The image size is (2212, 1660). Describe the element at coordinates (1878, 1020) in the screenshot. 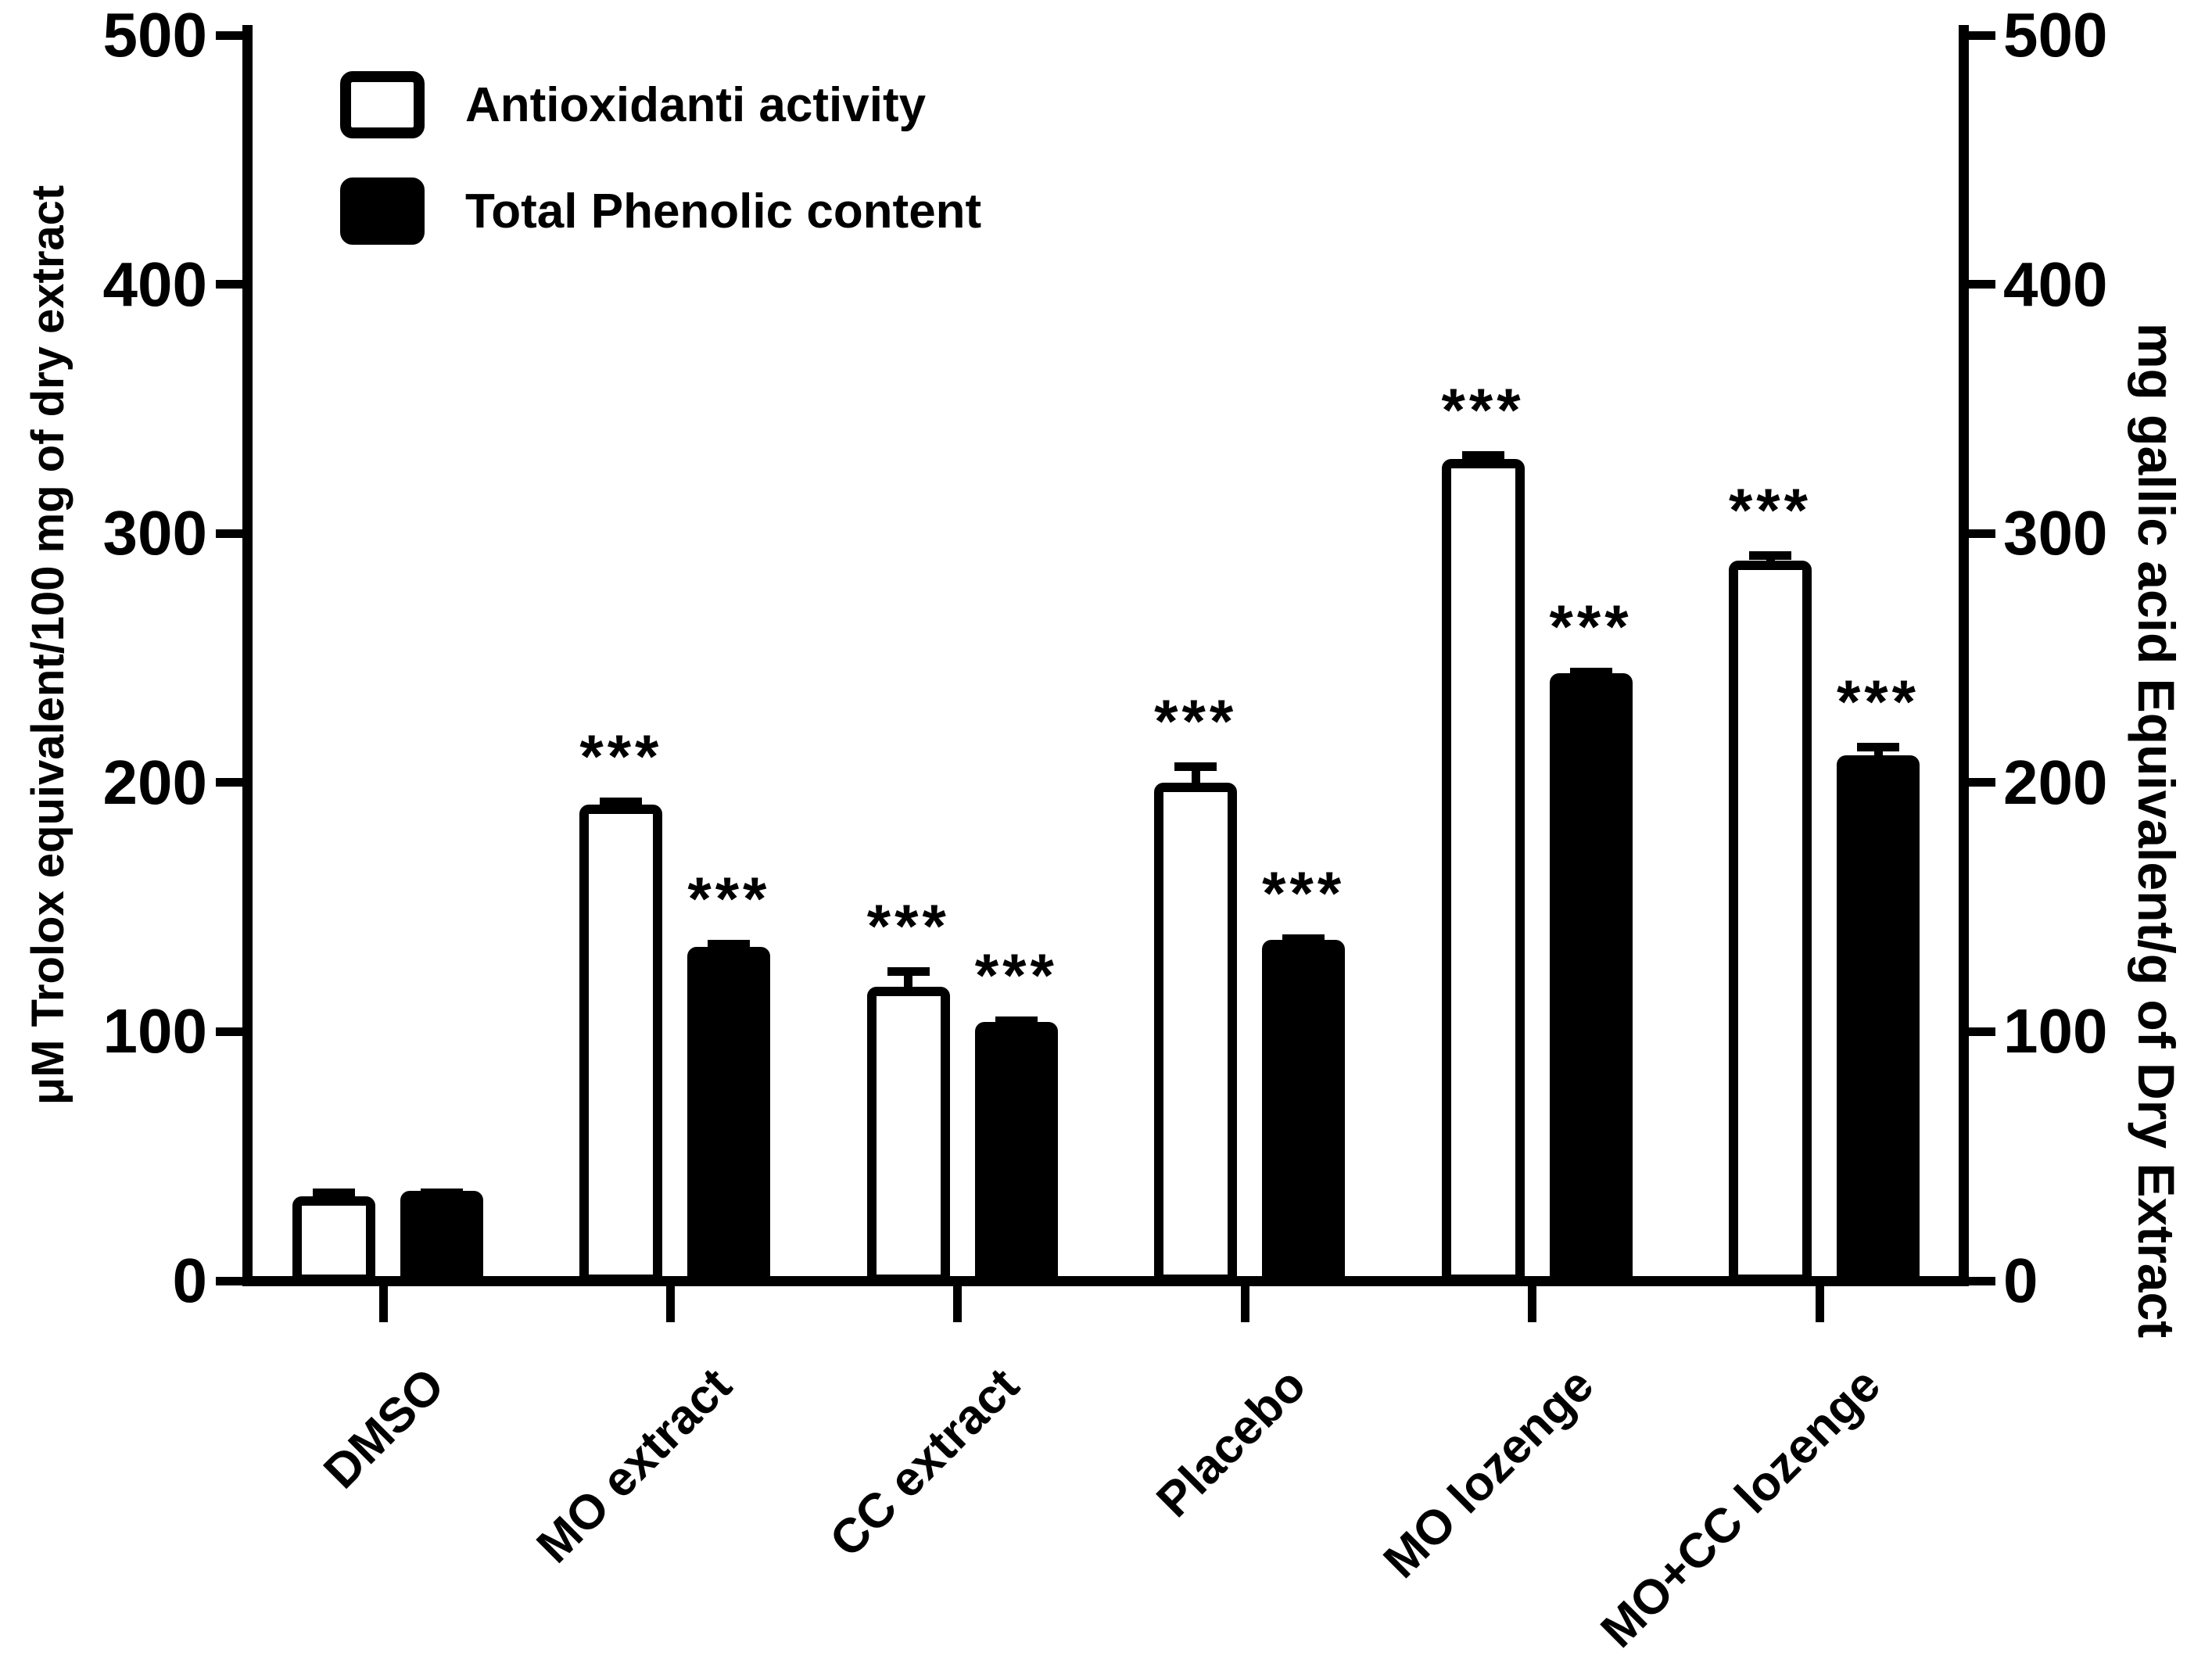

I see `bar-total-phenolic-content-mo-cc-lozenge` at that location.